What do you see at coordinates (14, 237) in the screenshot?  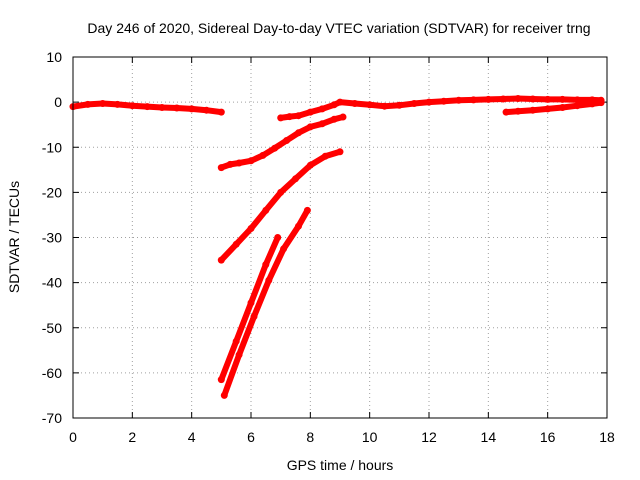 I see `y-axis-label: SDTVAR / TECUs` at bounding box center [14, 237].